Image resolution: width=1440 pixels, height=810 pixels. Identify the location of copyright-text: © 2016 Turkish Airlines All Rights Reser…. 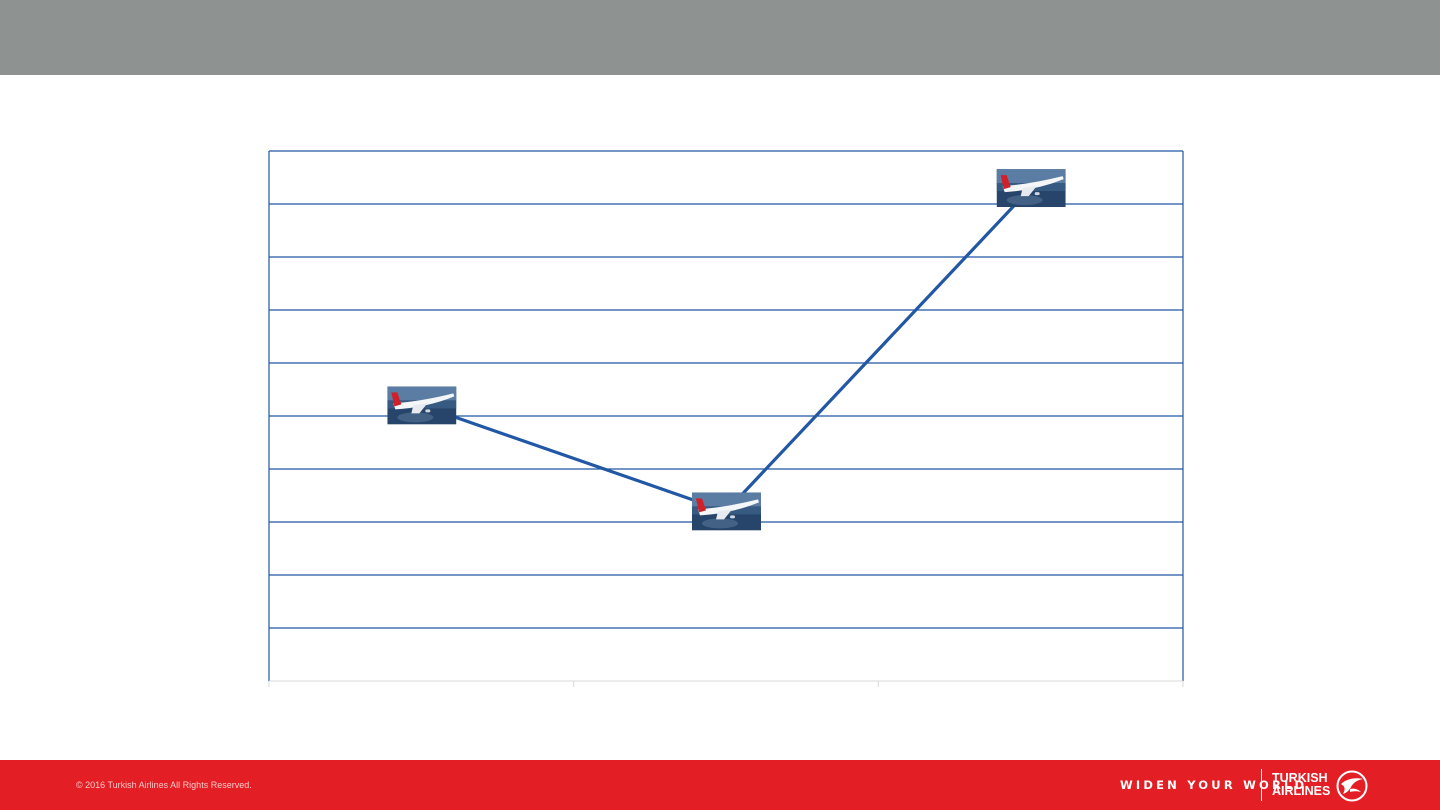
(164, 785).